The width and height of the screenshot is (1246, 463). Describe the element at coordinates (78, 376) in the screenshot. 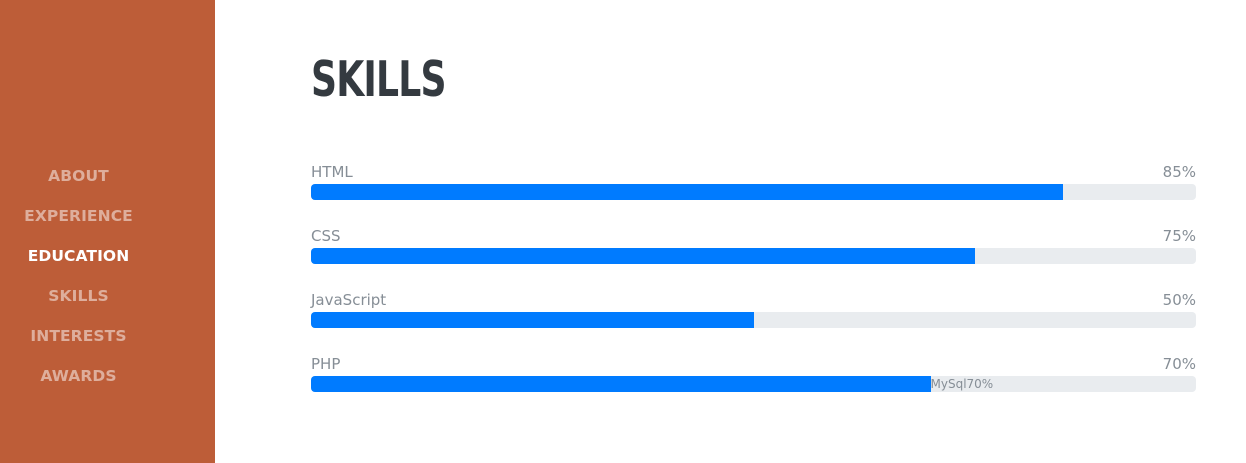

I see `sidebar-item-label: Awards` at that location.